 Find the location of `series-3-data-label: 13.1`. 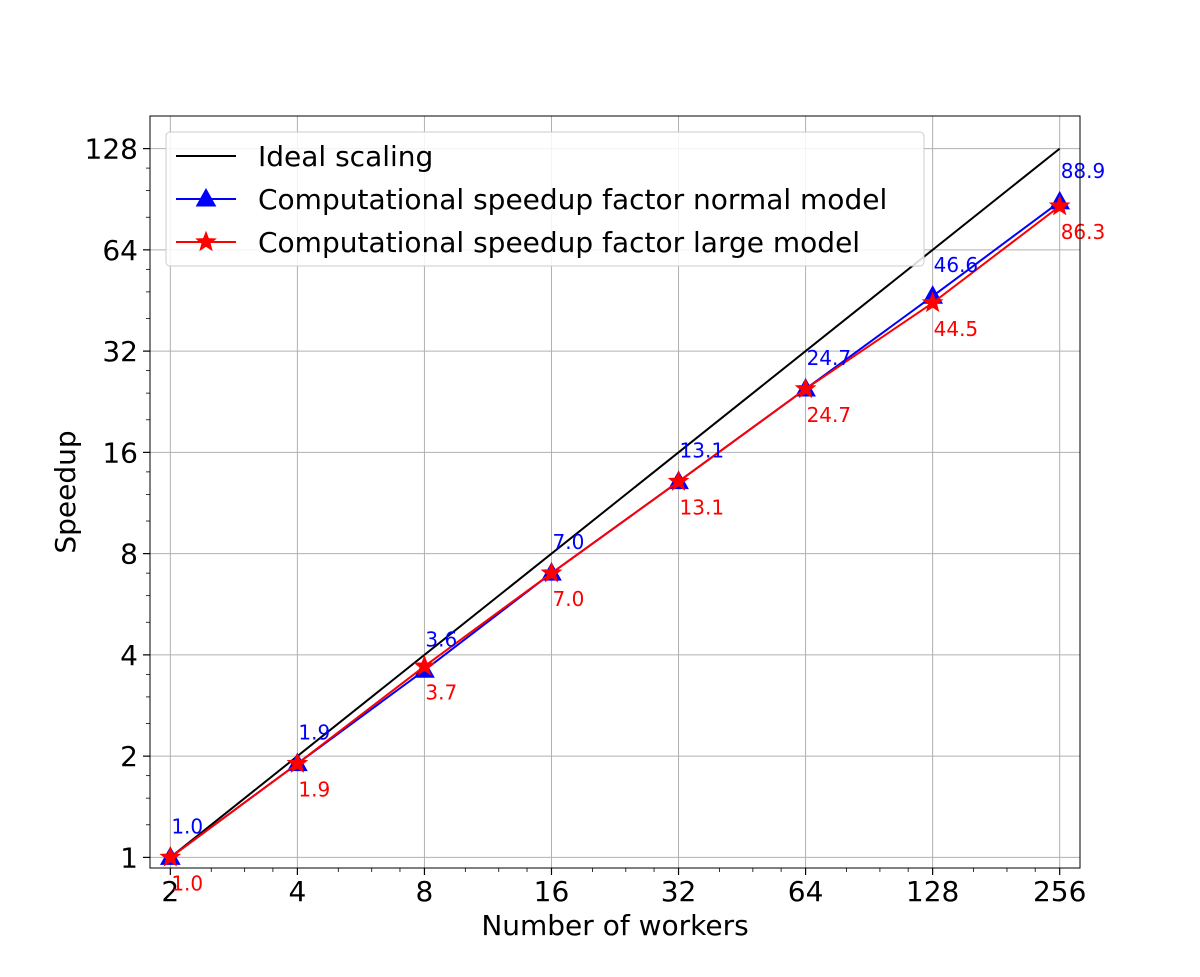

series-3-data-label: 13.1 is located at coordinates (702, 508).